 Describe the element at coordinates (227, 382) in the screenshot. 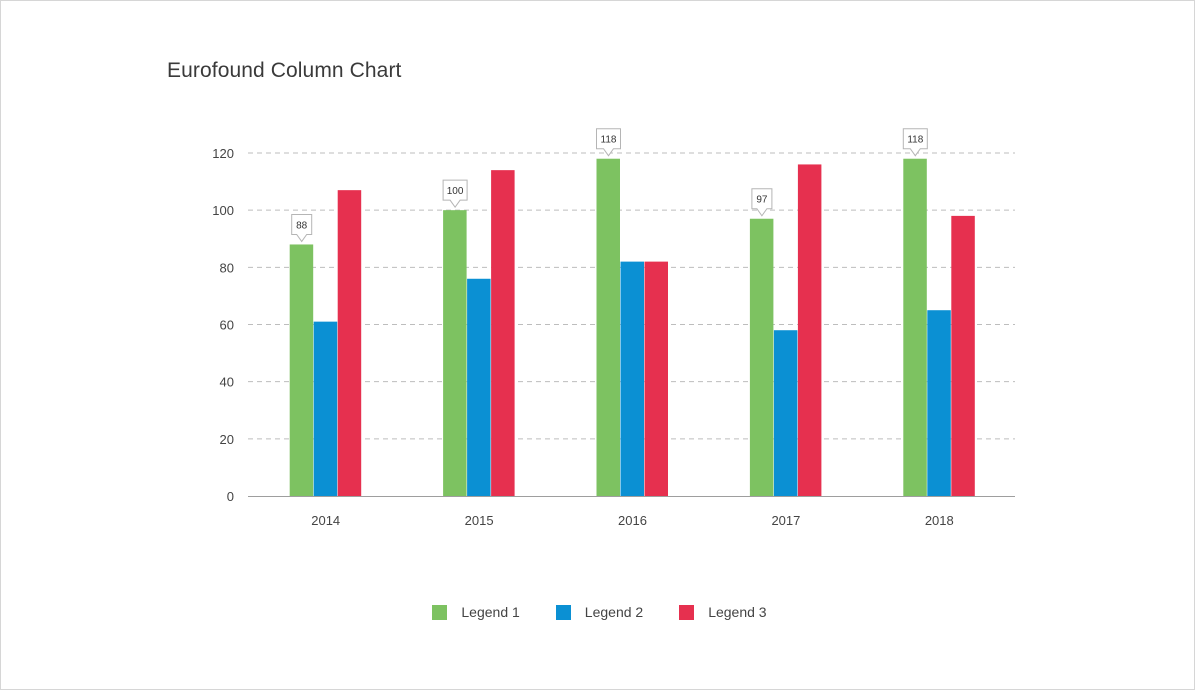

I see `y-tick-label: 40` at that location.